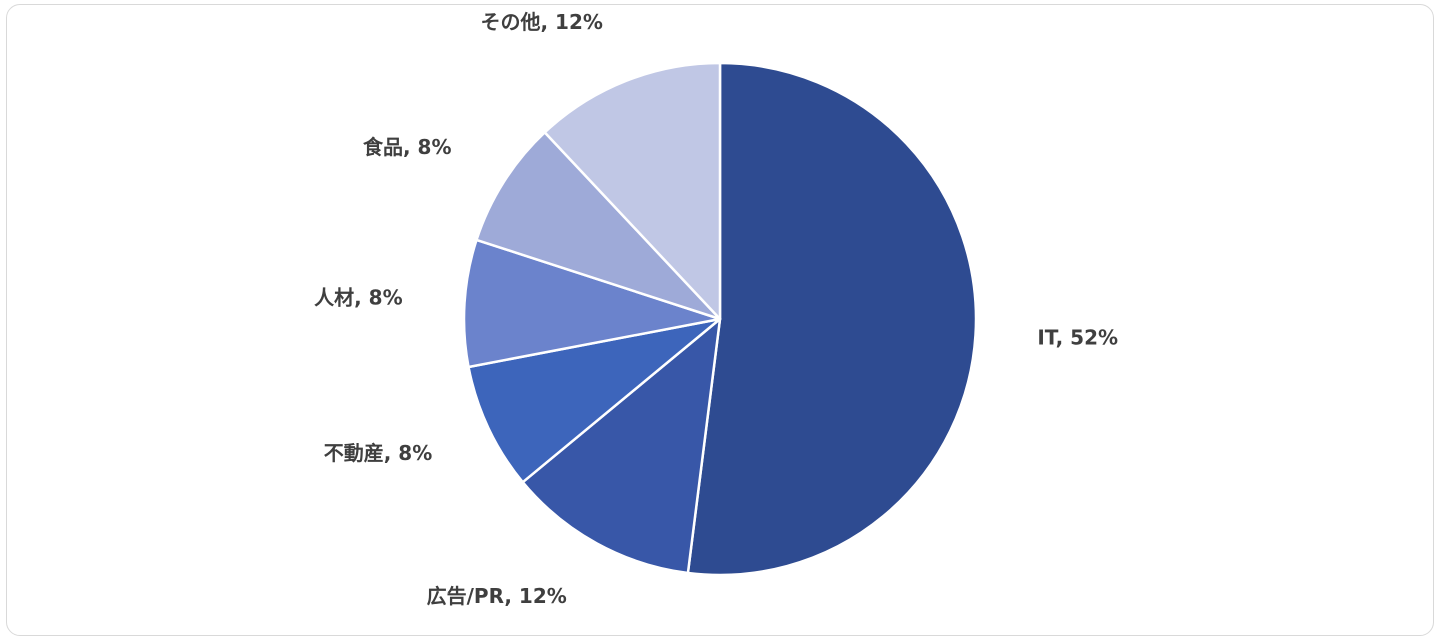  Describe the element at coordinates (358, 298) in the screenshot. I see `slice-label: 人材, 8%` at that location.